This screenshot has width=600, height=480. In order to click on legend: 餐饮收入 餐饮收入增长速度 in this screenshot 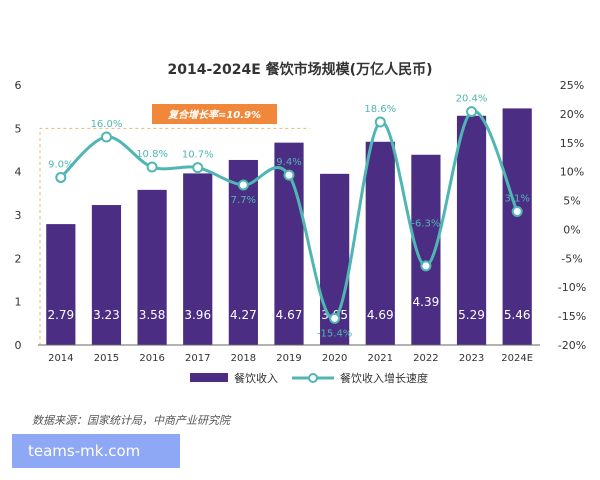, I will do `click(309, 378)`.